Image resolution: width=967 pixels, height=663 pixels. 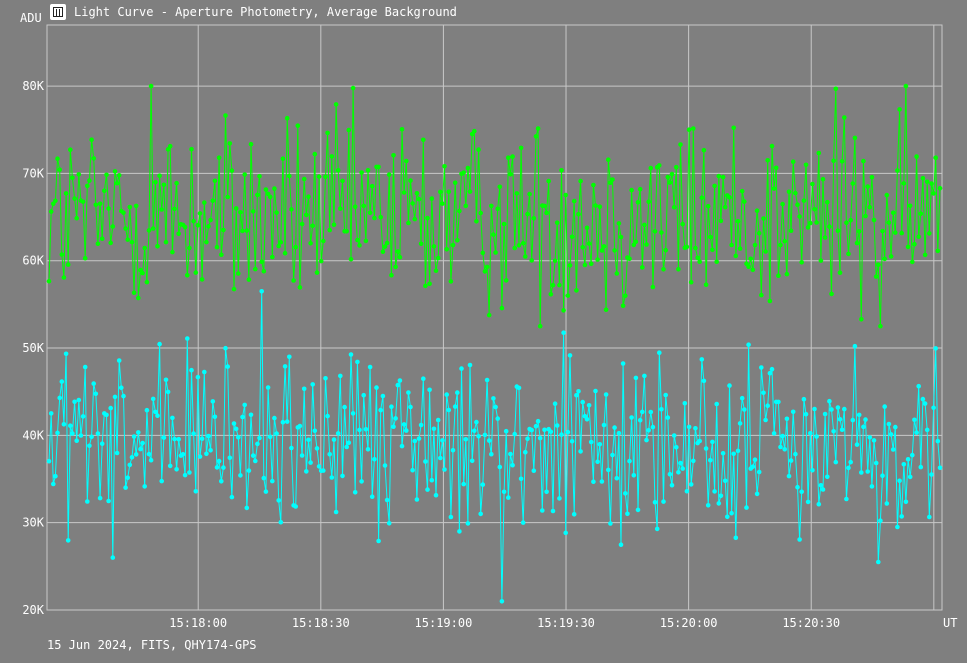 I want to click on y-tick-label: 80K, so click(x=33, y=86).